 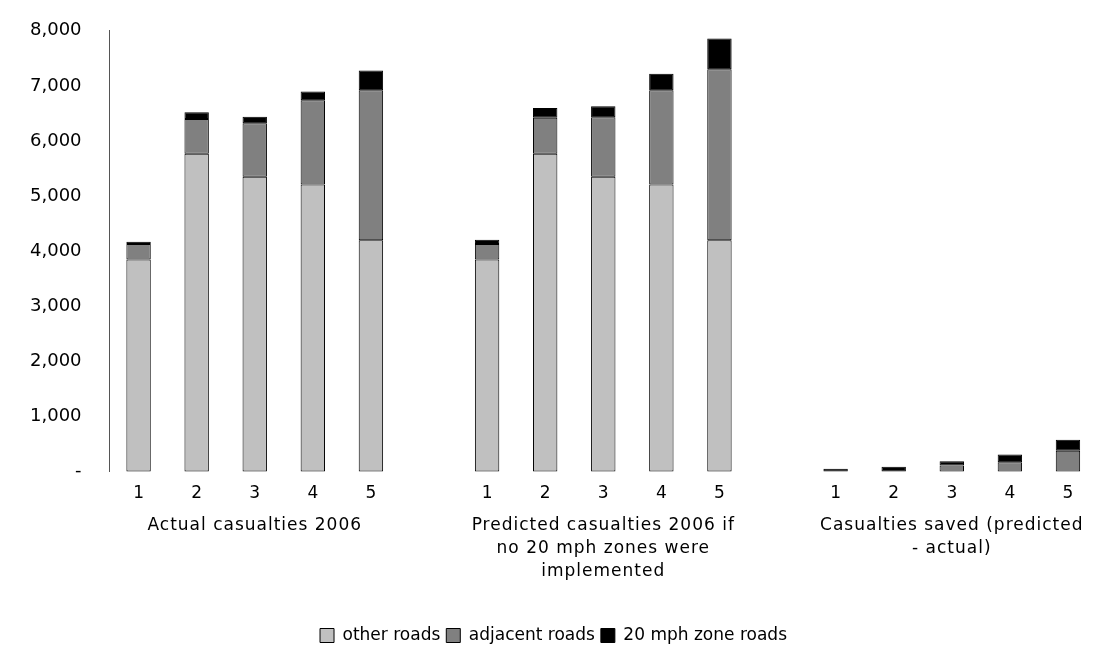 I want to click on y-tick-label: 6,000, so click(x=56, y=139).